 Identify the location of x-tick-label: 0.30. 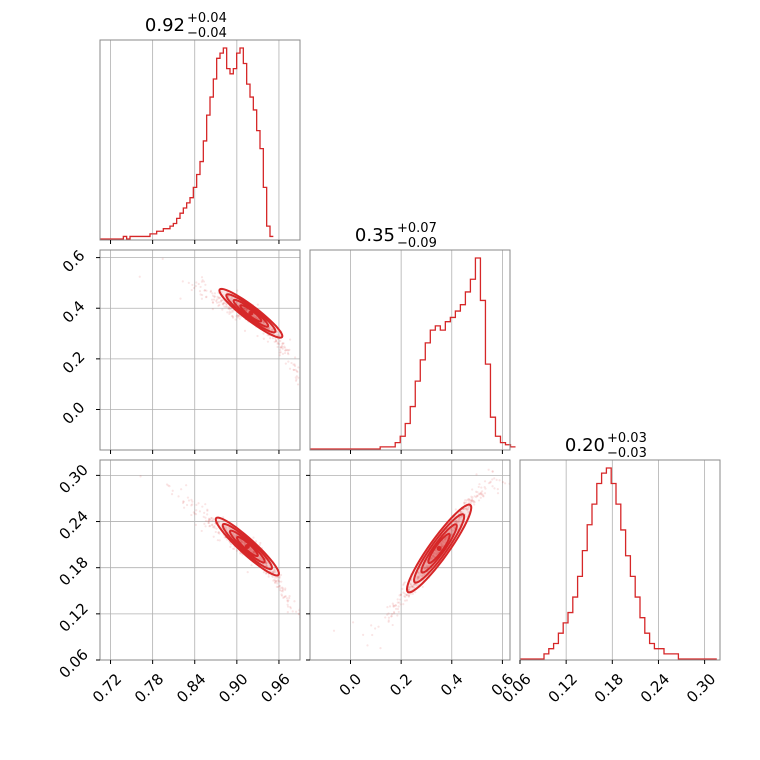
(701, 688).